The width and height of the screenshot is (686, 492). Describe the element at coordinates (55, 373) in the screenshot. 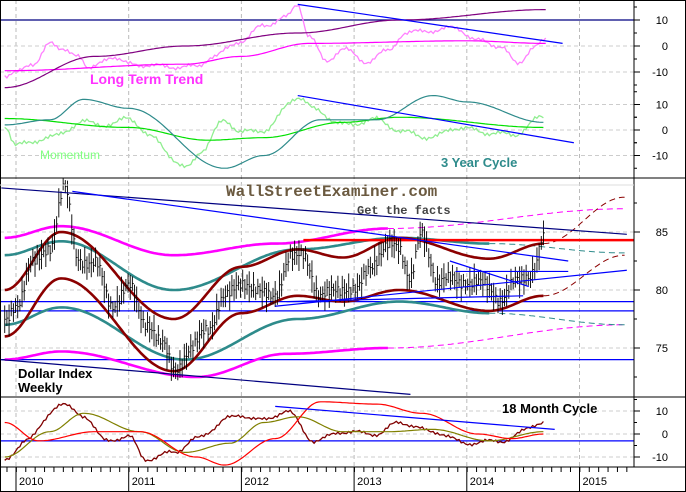

I see `chart-title-text: Dollar Index` at that location.